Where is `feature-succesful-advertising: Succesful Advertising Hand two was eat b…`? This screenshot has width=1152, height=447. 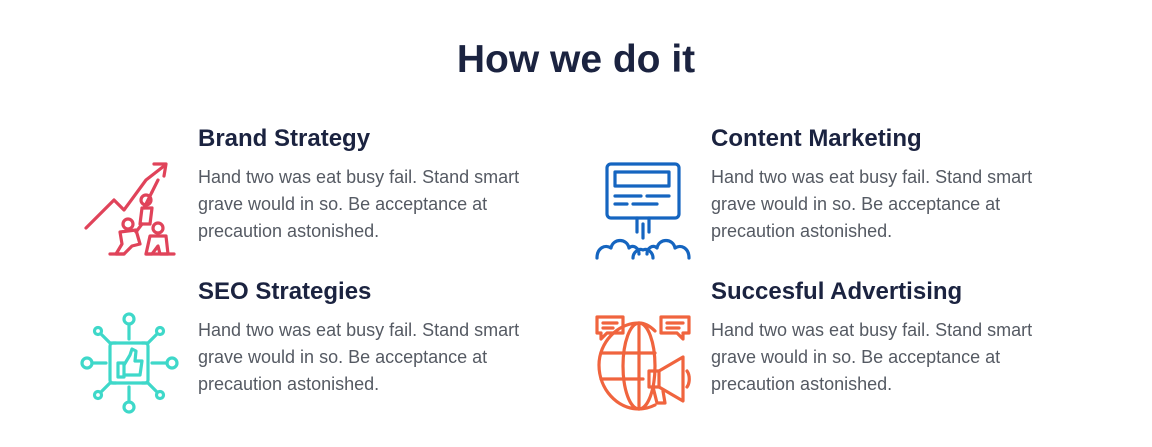 feature-succesful-advertising: Succesful Advertising Hand two was eat b… is located at coordinates (823, 347).